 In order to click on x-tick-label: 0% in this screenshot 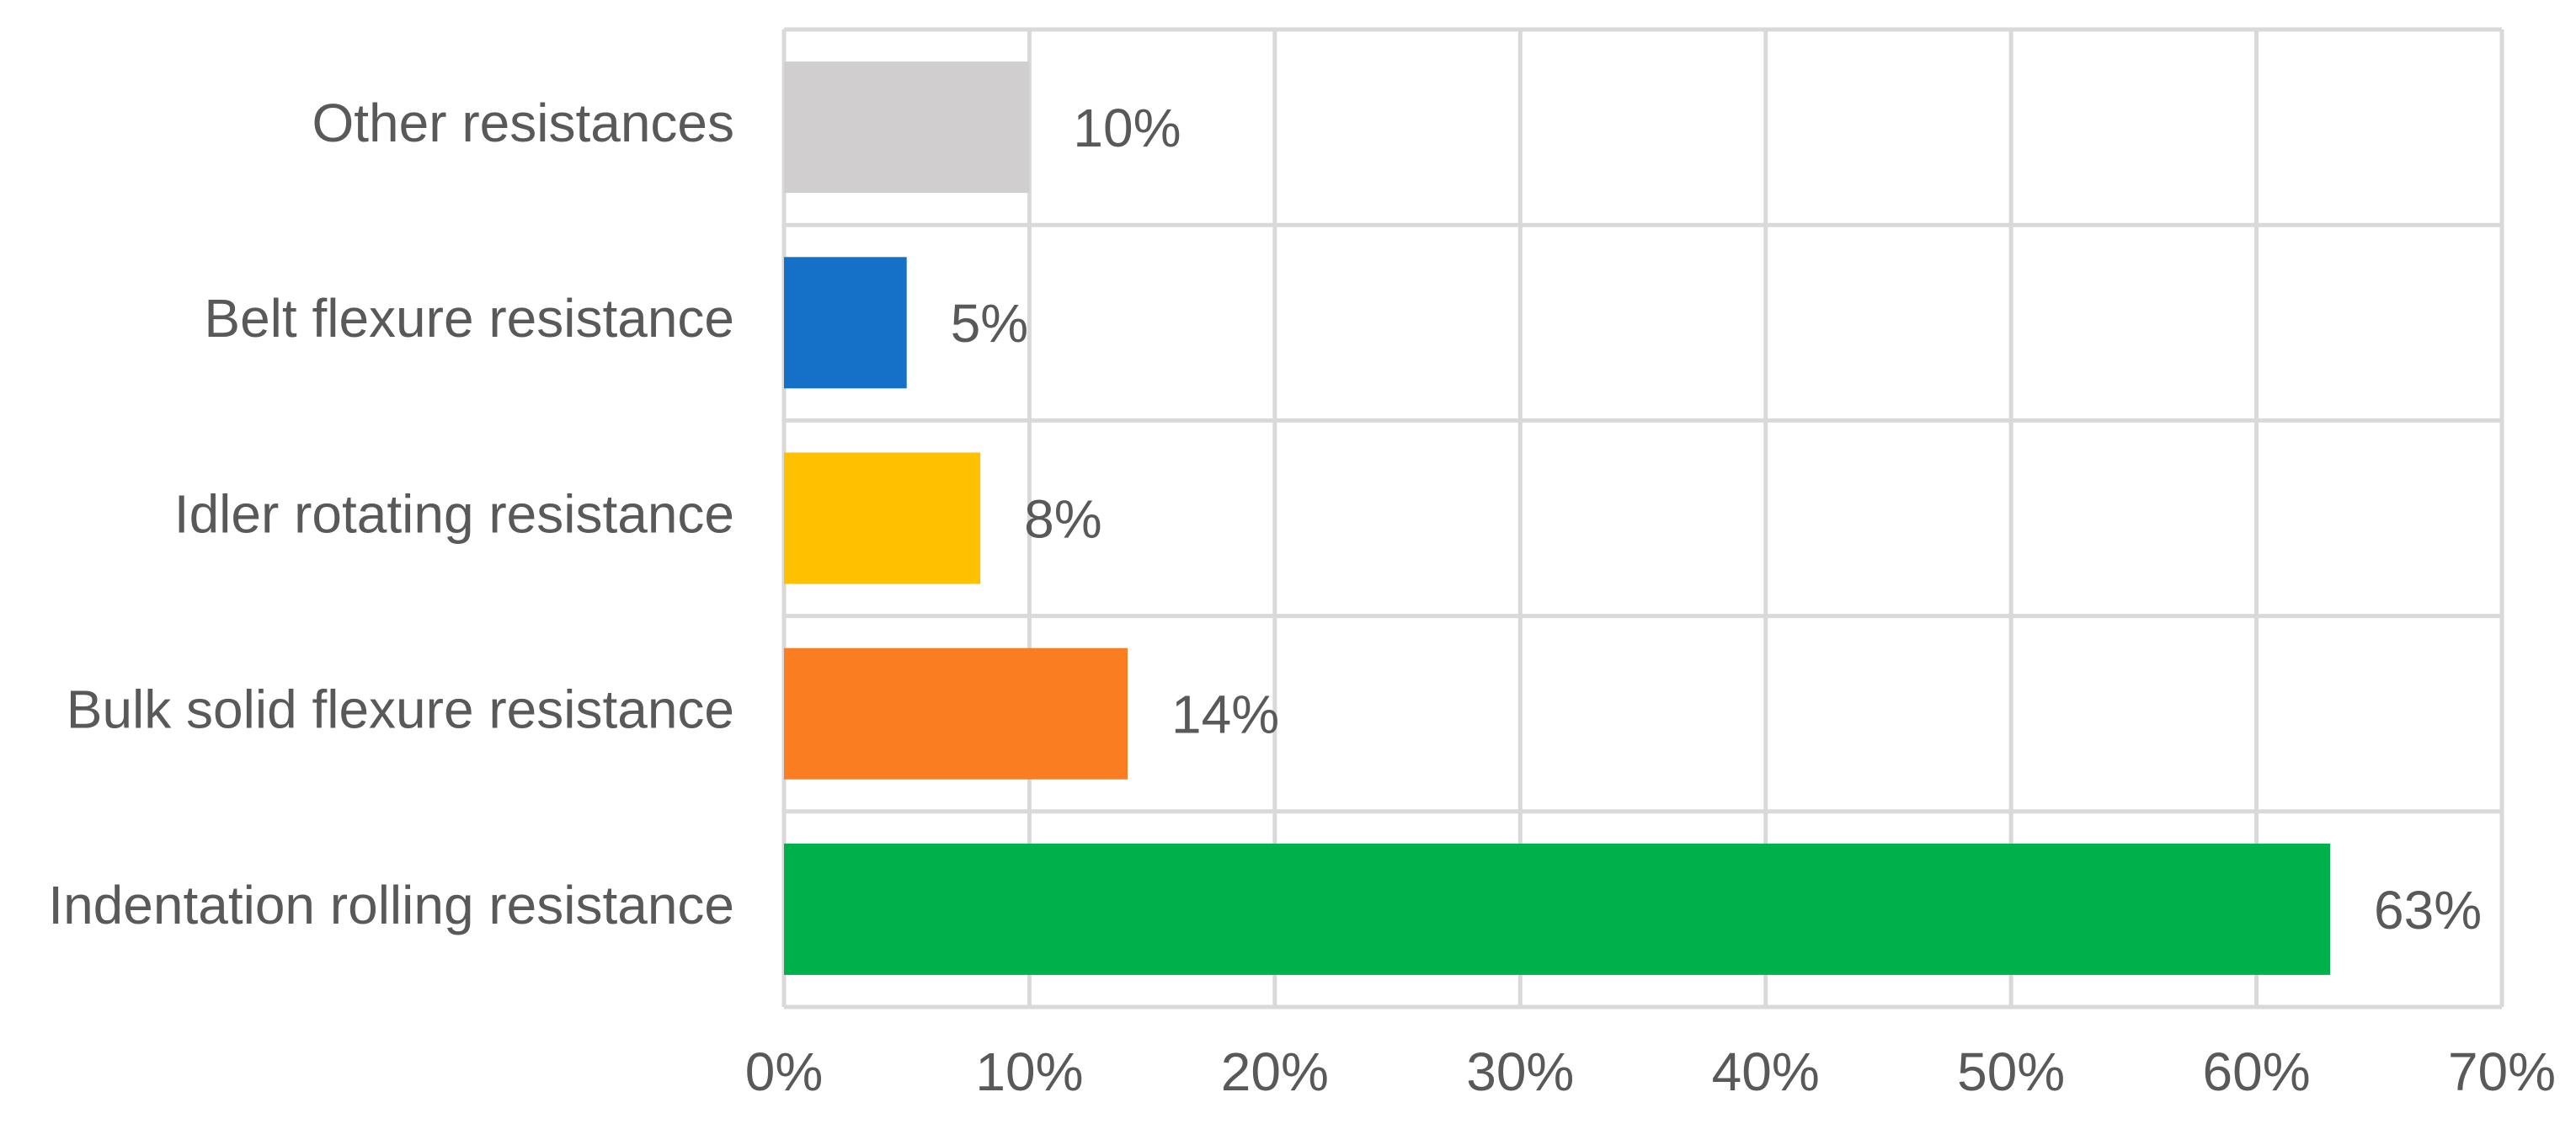, I will do `click(784, 1071)`.